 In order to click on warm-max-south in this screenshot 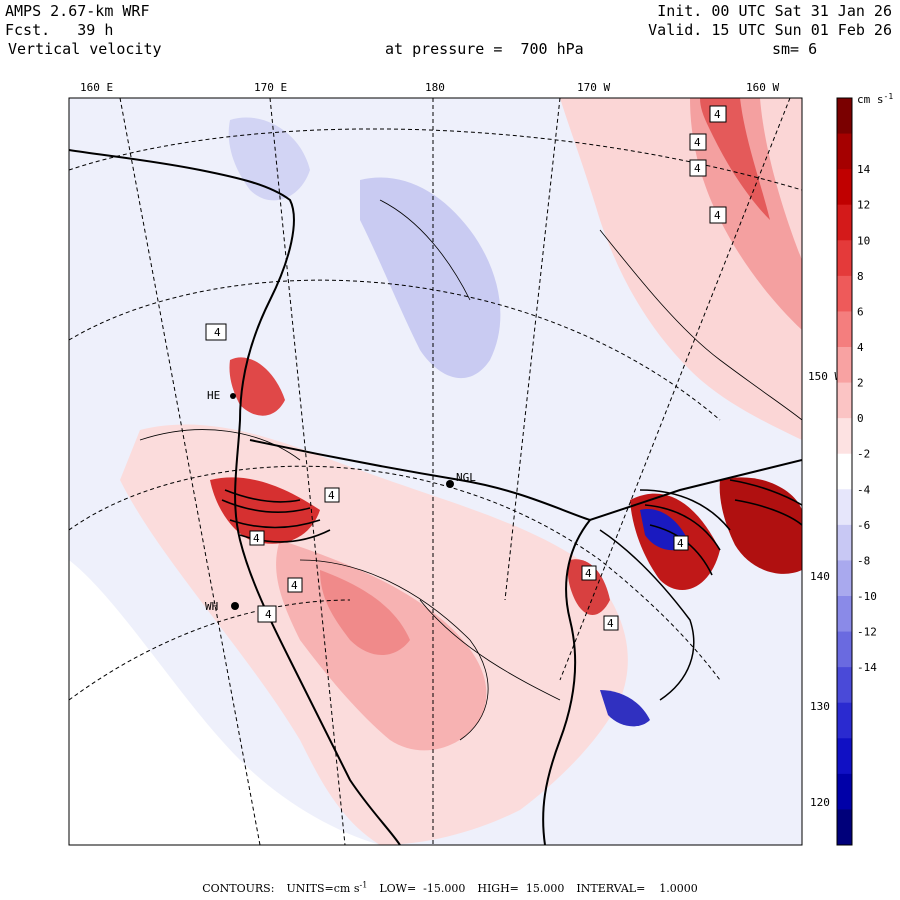, I will do `click(365, 612)`.